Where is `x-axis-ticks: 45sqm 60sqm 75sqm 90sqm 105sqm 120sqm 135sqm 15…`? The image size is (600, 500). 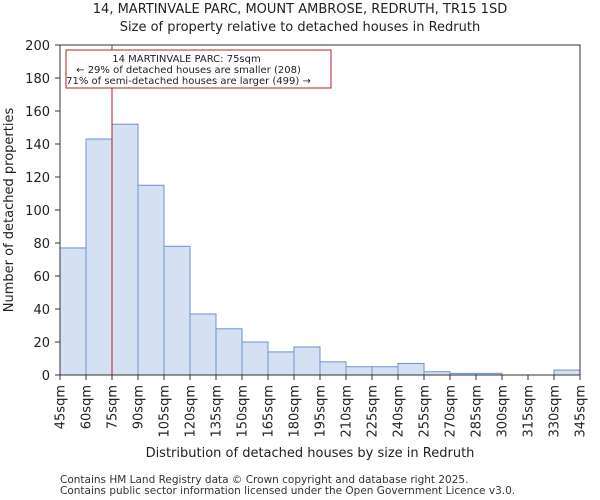 x-axis-ticks: 45sqm 60sqm 75sqm 90sqm 105sqm 120sqm 135sqm 15… is located at coordinates (321, 406).